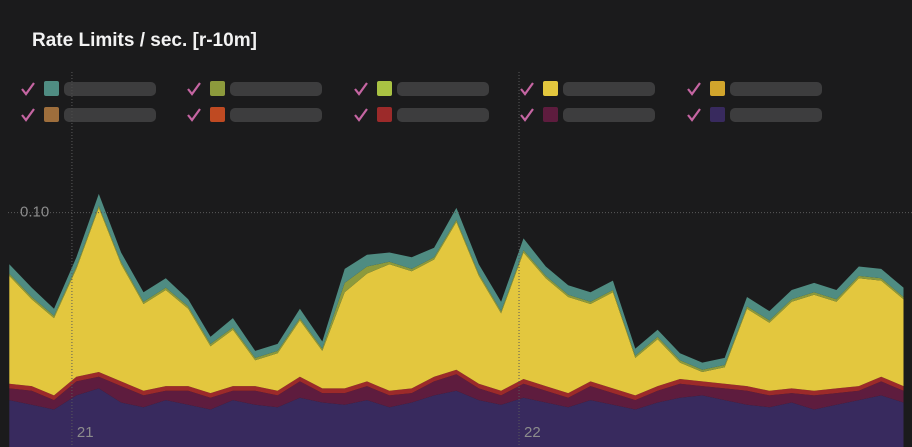  Describe the element at coordinates (34, 212) in the screenshot. I see `y-tick-label: 0.10` at that location.